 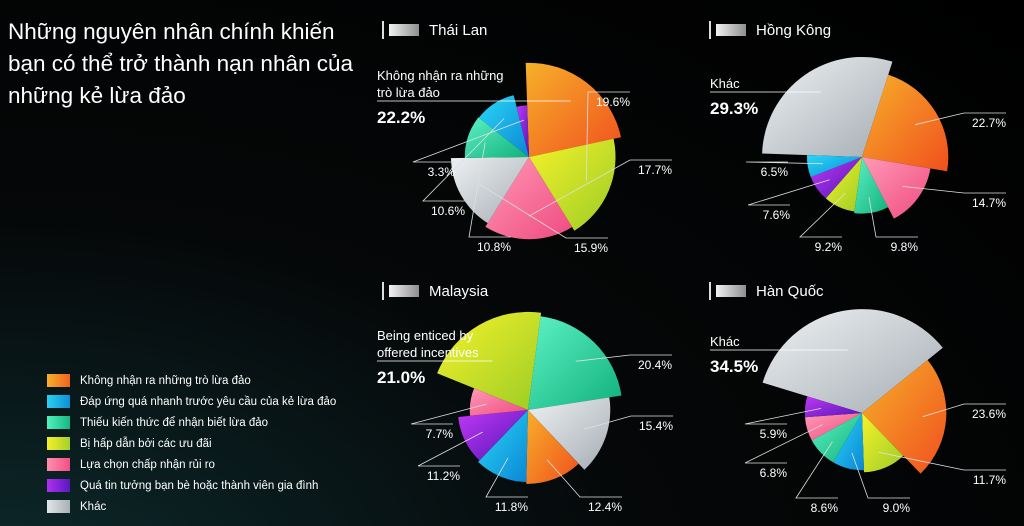 What do you see at coordinates (774, 473) in the screenshot?
I see `slice-value-label: 6.8%` at bounding box center [774, 473].